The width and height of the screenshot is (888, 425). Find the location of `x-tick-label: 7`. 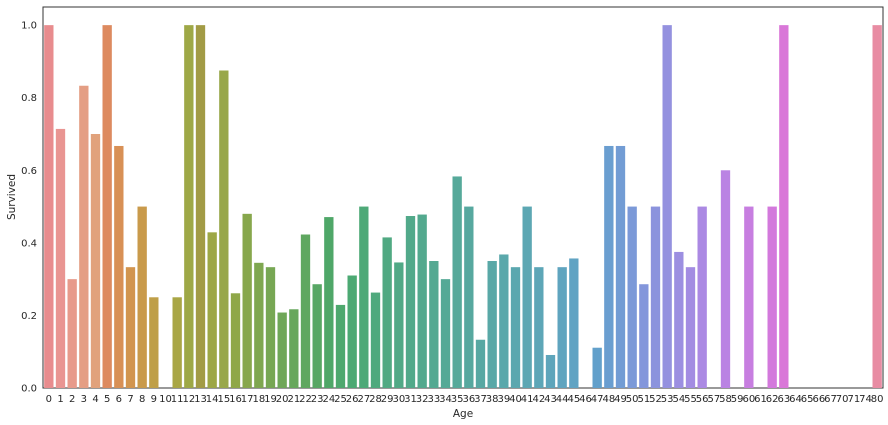

x-tick-label: 7 is located at coordinates (130, 399).